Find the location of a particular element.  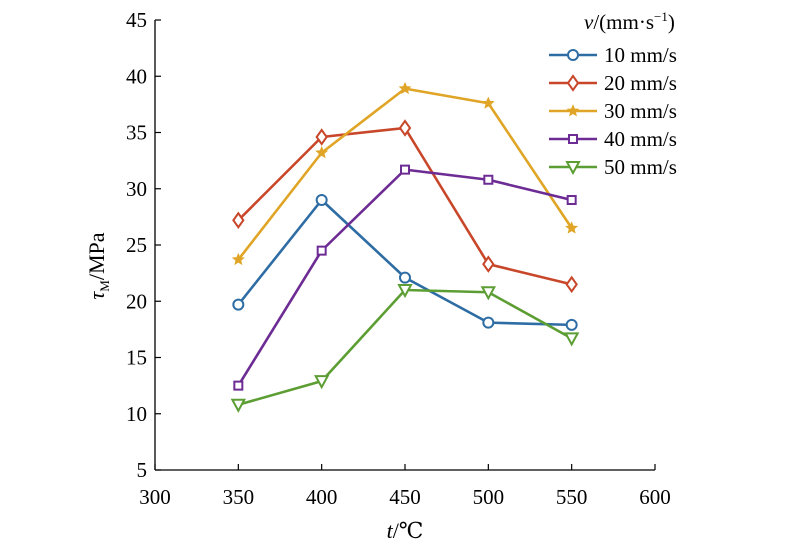

x-tick-label: 600 is located at coordinates (655, 497).